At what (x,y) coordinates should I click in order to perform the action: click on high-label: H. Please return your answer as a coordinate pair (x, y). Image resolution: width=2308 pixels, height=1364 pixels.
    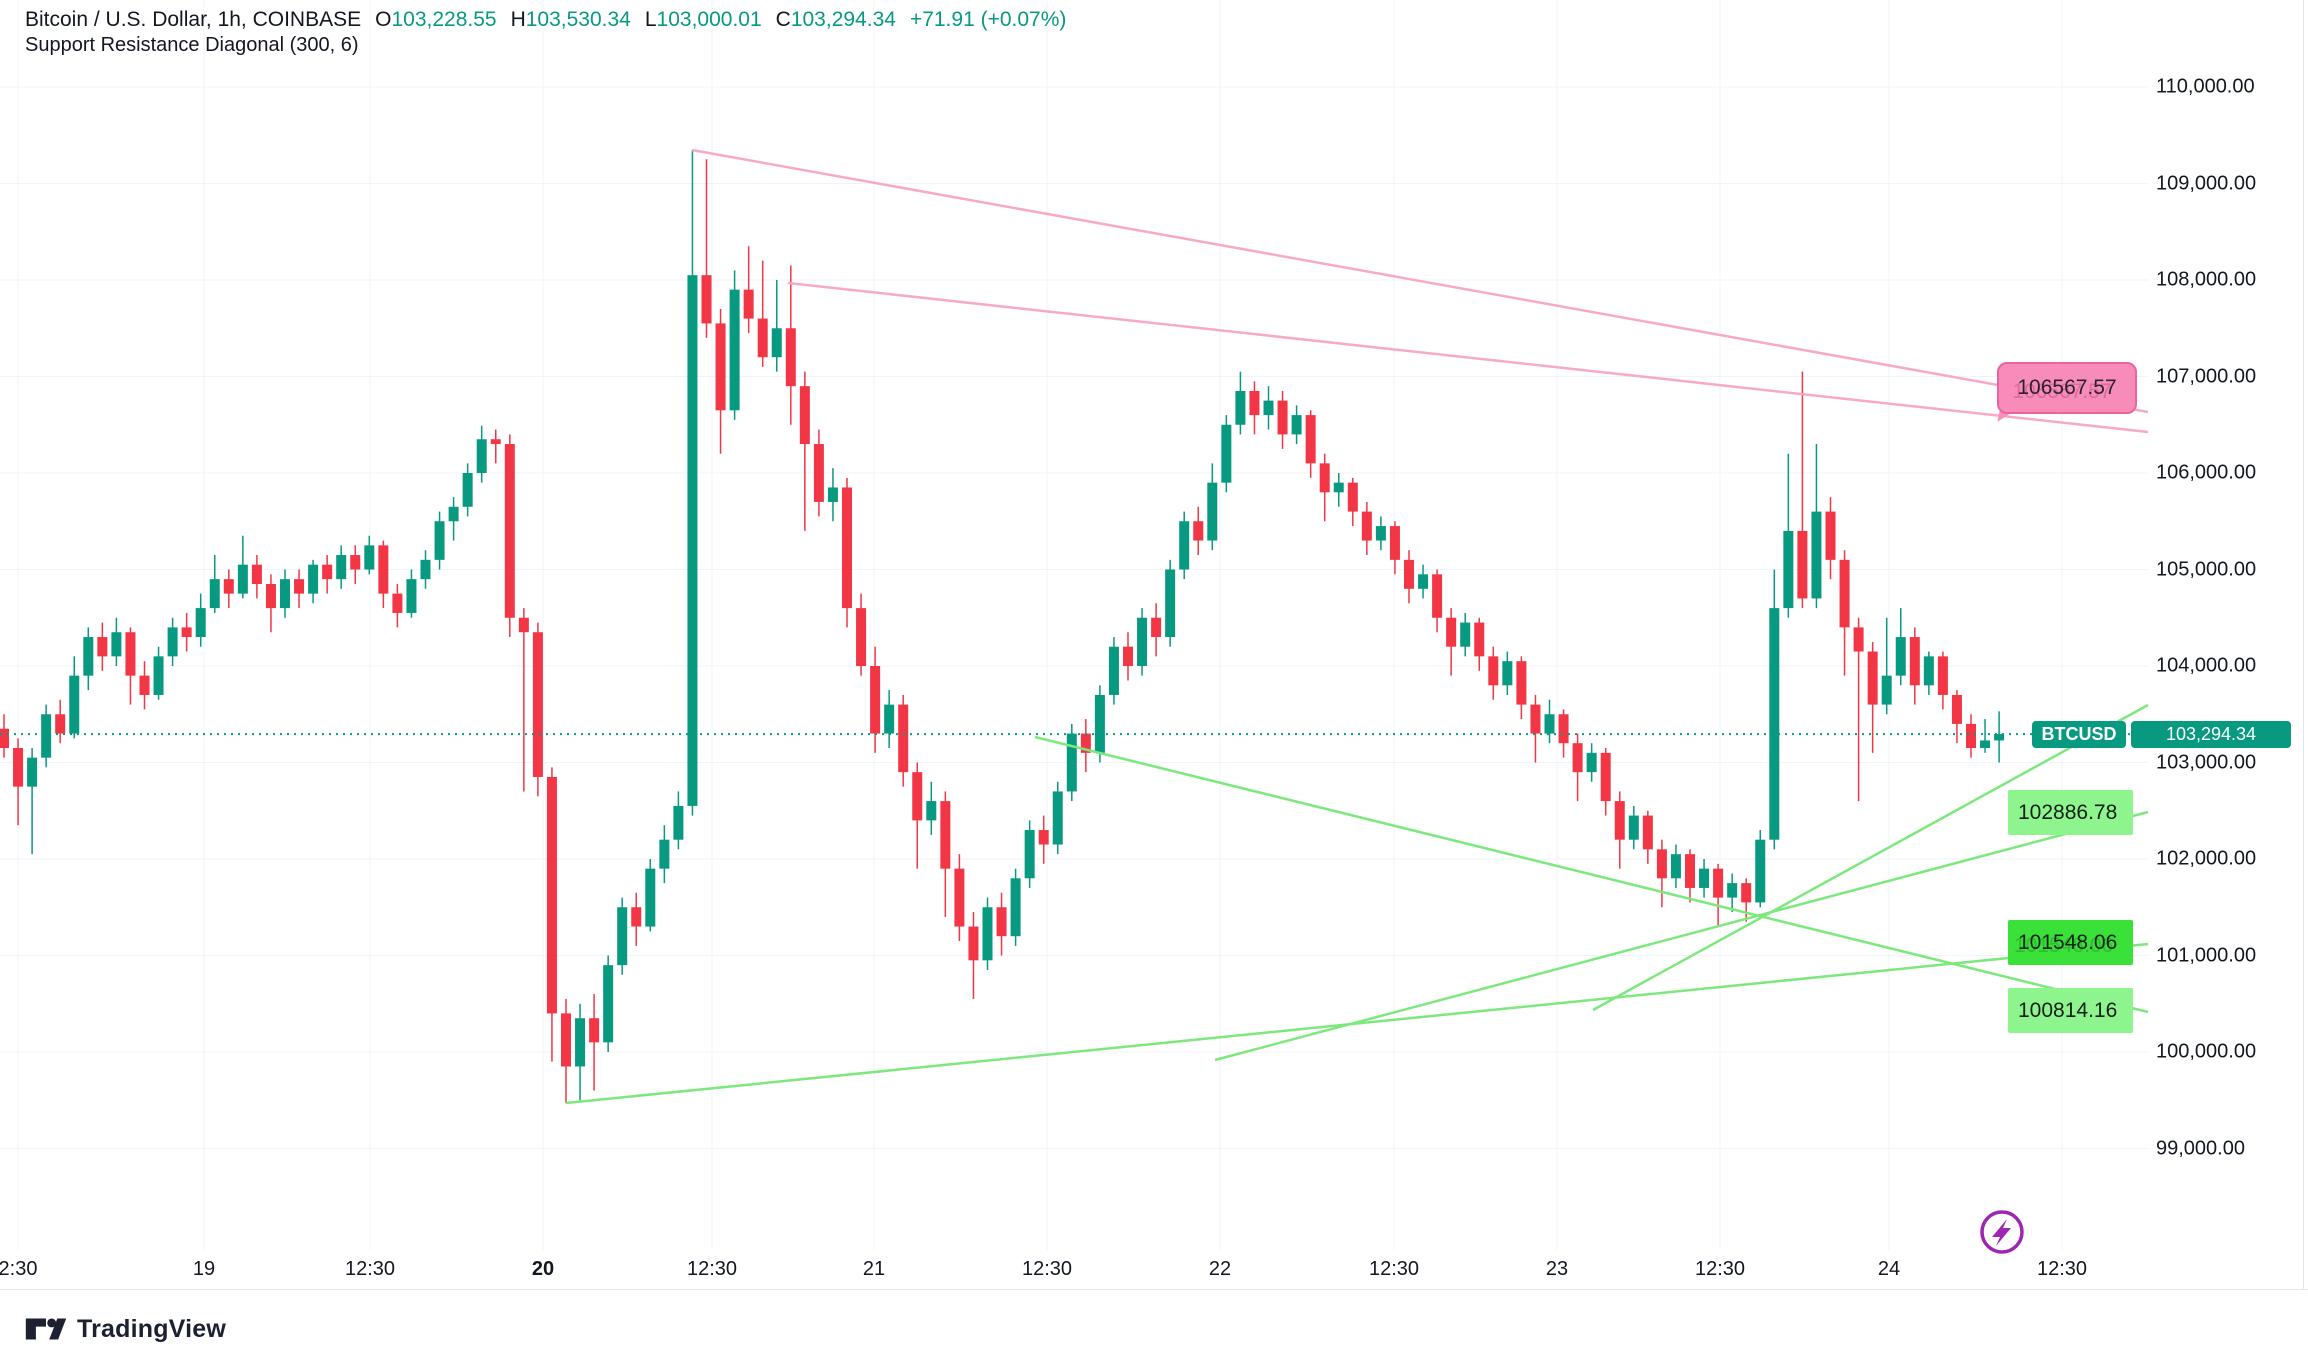
    Looking at the image, I should click on (518, 19).